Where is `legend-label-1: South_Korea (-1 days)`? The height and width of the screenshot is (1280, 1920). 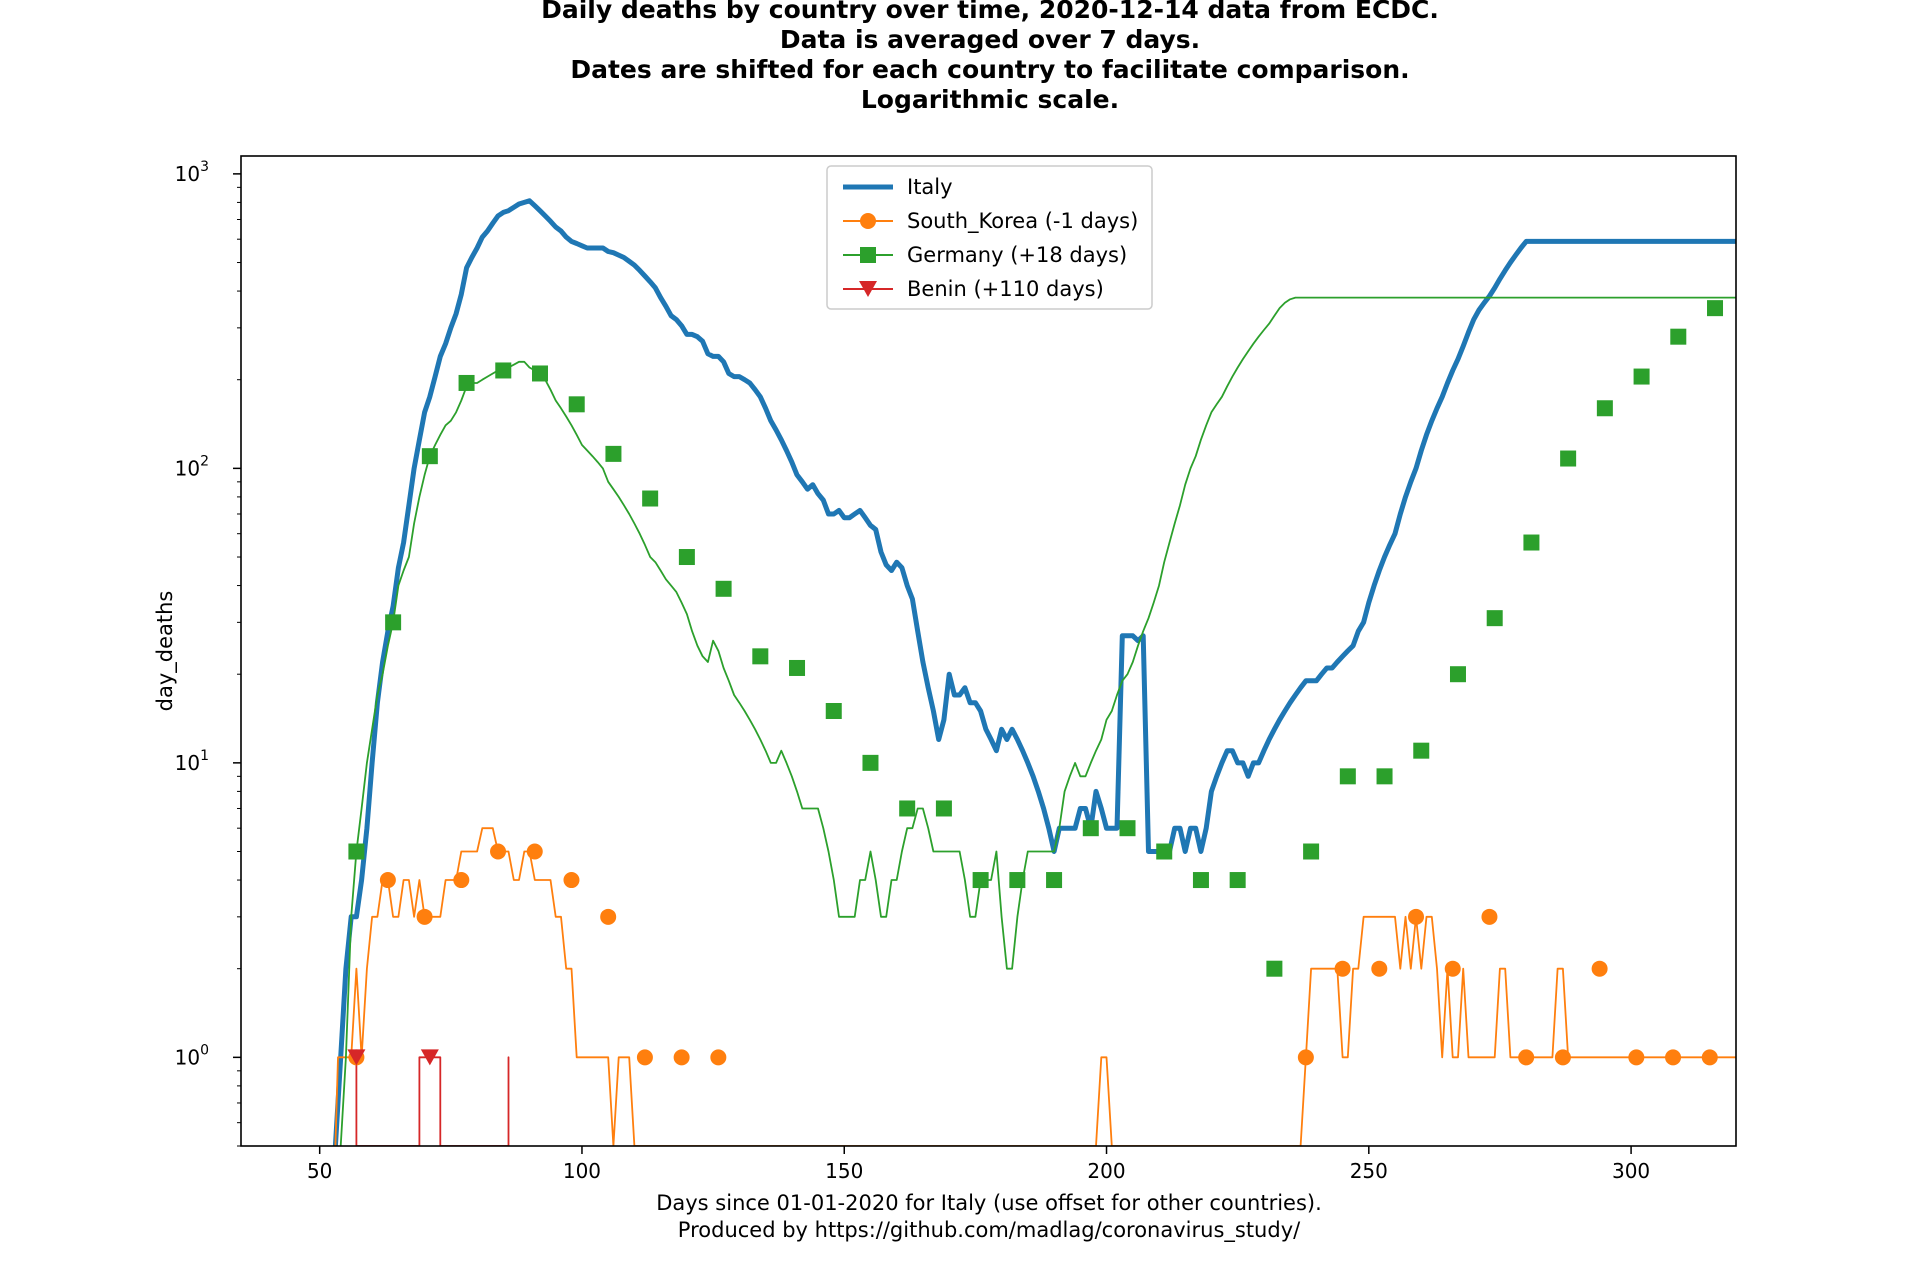 legend-label-1: South_Korea (-1 days) is located at coordinates (1022, 221).